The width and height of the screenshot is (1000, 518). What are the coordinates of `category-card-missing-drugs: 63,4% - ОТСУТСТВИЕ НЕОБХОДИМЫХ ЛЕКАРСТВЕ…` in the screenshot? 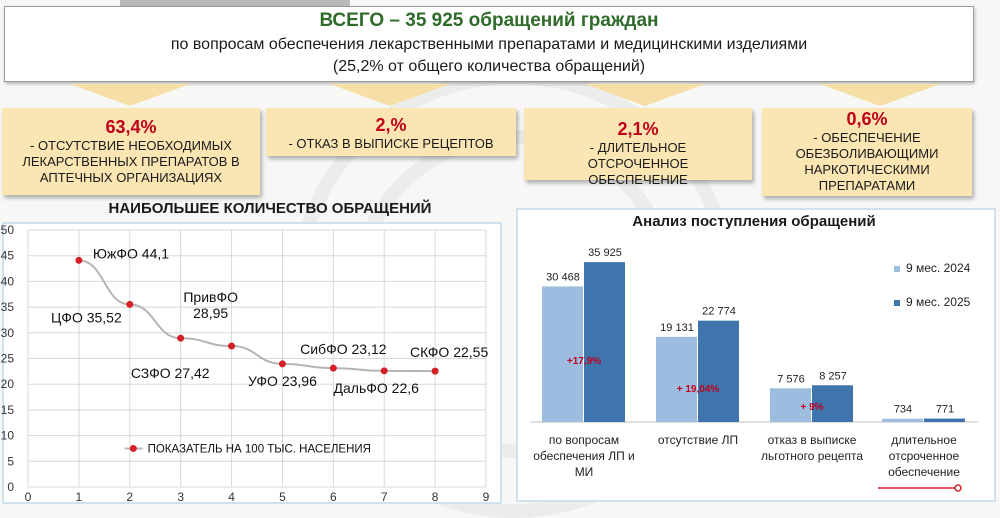 It's located at (131, 151).